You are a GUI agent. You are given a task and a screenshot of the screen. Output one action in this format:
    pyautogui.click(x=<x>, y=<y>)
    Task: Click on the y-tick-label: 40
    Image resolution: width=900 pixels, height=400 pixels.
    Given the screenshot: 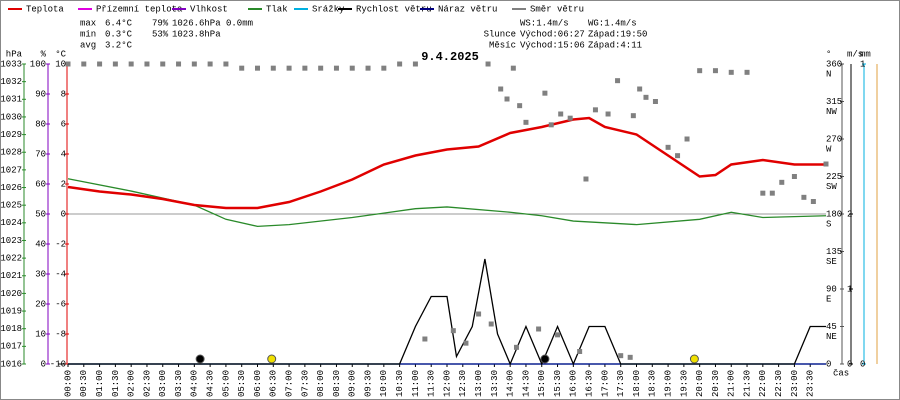 What is the action you would take?
    pyautogui.click(x=40, y=244)
    